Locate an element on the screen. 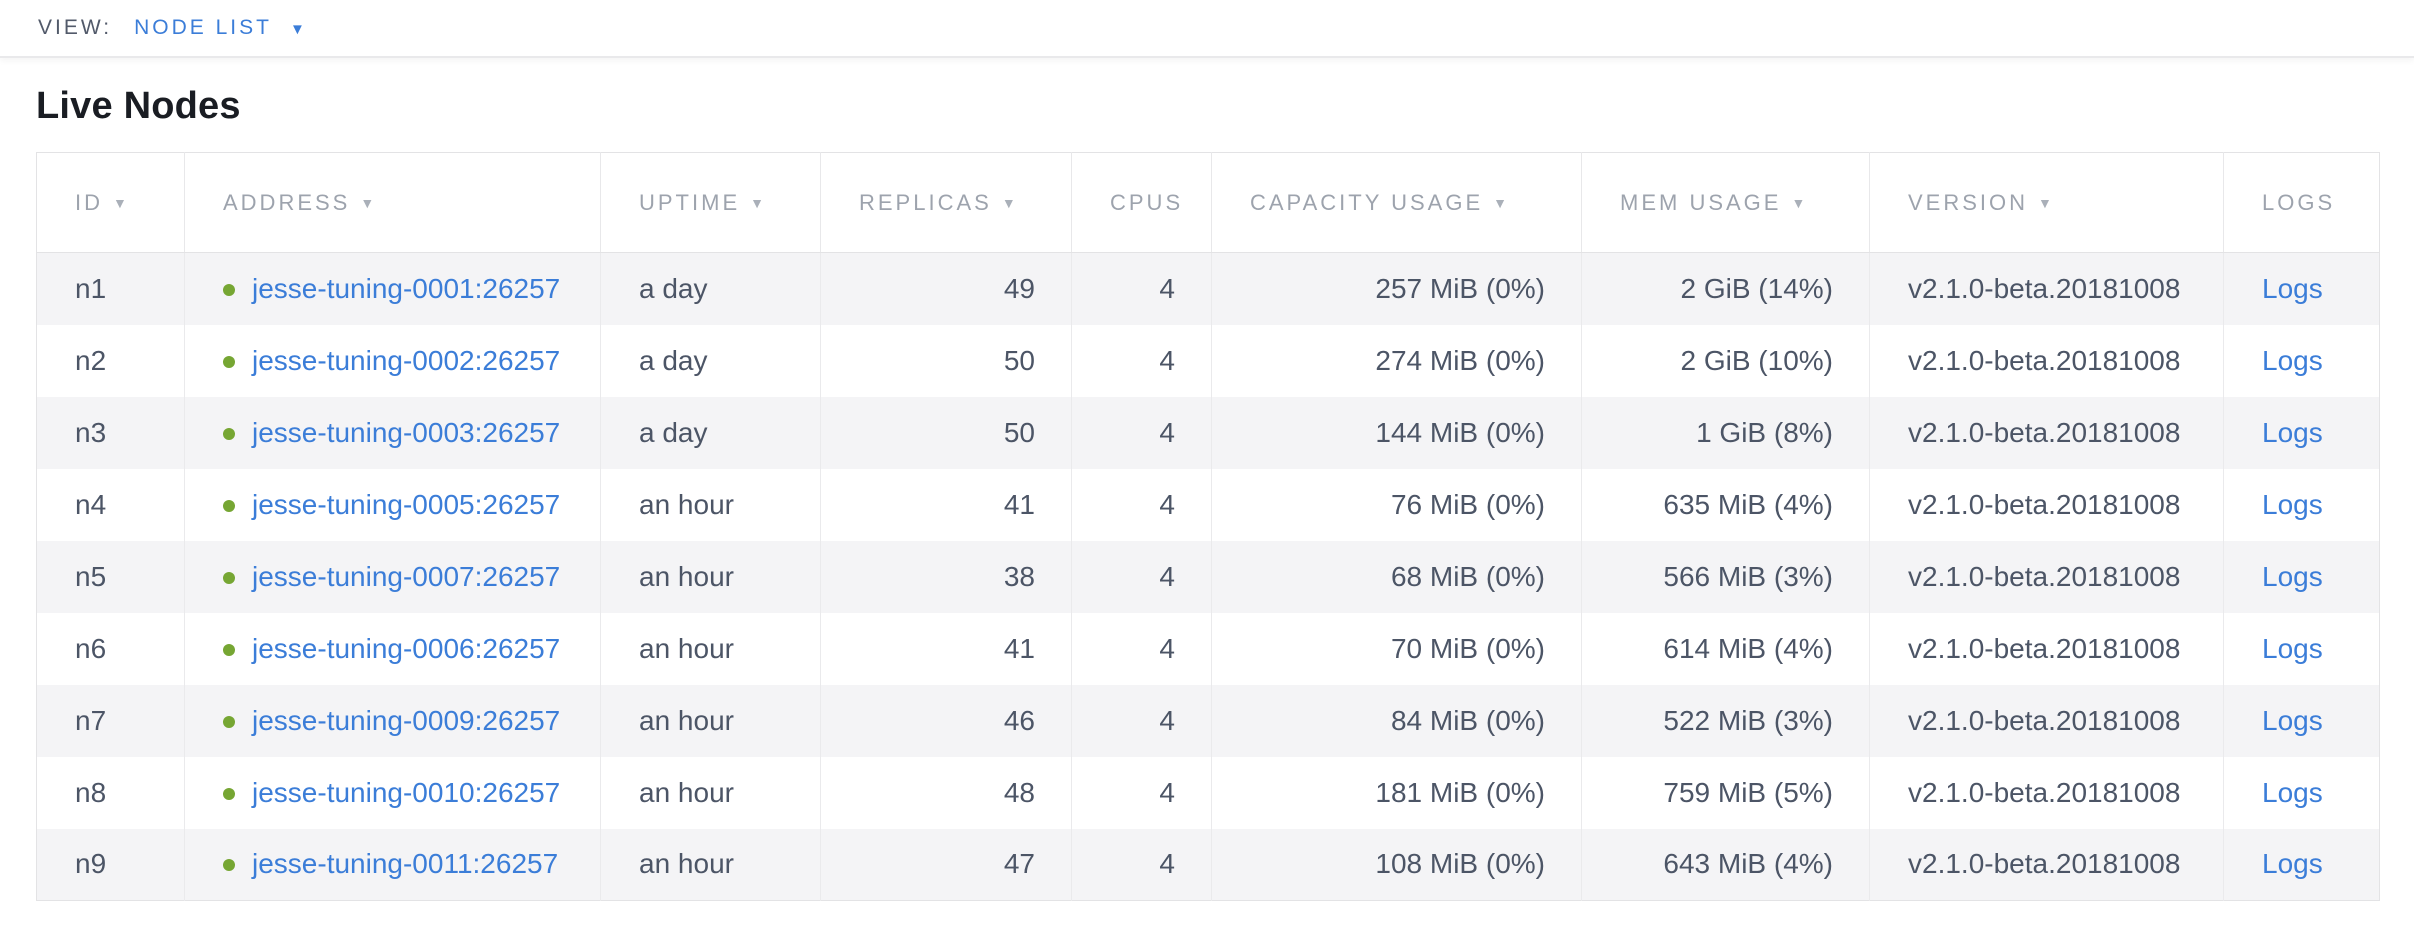  column-header-logs: LOGS is located at coordinates (2301, 202).